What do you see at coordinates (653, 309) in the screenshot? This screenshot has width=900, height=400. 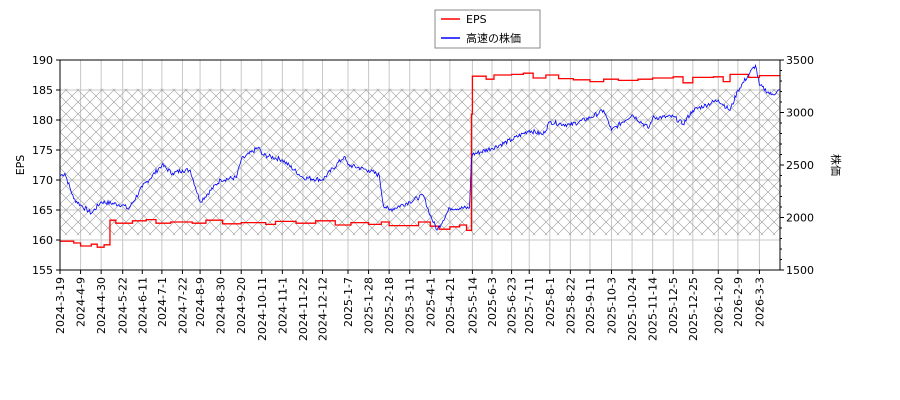 I see `x-tick-label: 2025-11-14` at bounding box center [653, 309].